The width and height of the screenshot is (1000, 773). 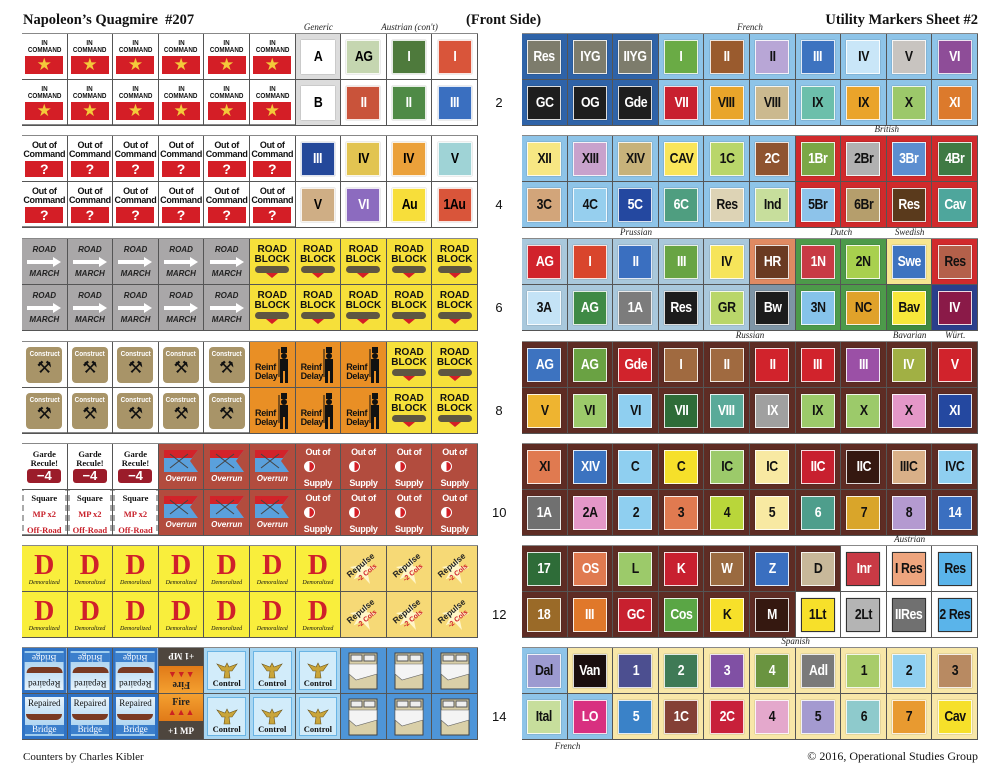 I want to click on unit-label-box: GC, so click(x=544, y=102).